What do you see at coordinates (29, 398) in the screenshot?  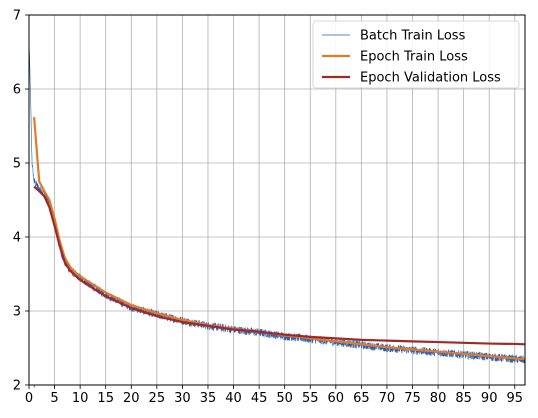 I see `x-tick-label: 0` at bounding box center [29, 398].